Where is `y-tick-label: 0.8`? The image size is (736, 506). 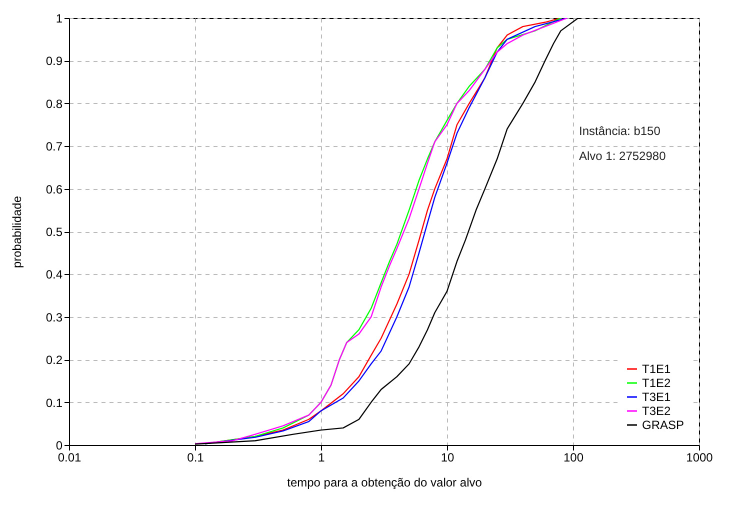
y-tick-label: 0.8 is located at coordinates (54, 103).